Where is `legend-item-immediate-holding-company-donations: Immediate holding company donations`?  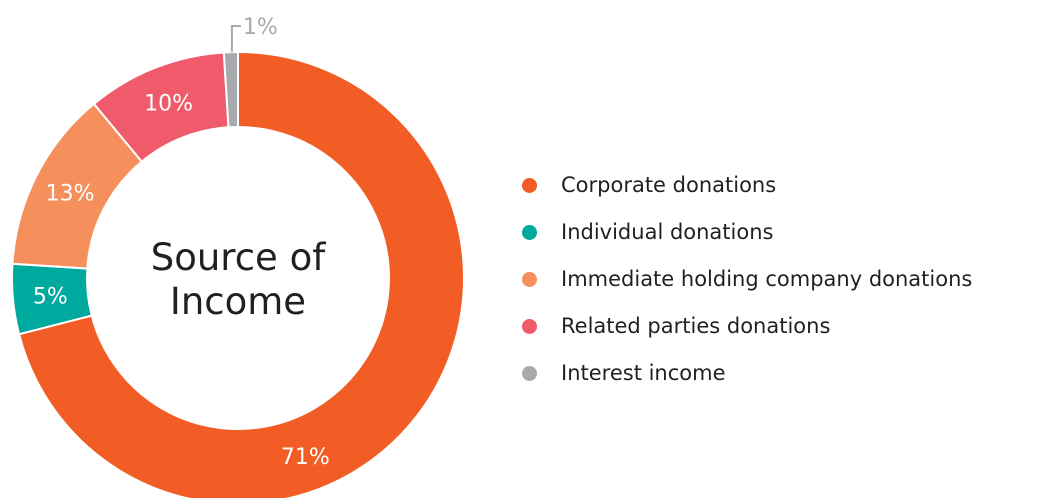
legend-item-immediate-holding-company-donations: Immediate holding company donations is located at coordinates (747, 279).